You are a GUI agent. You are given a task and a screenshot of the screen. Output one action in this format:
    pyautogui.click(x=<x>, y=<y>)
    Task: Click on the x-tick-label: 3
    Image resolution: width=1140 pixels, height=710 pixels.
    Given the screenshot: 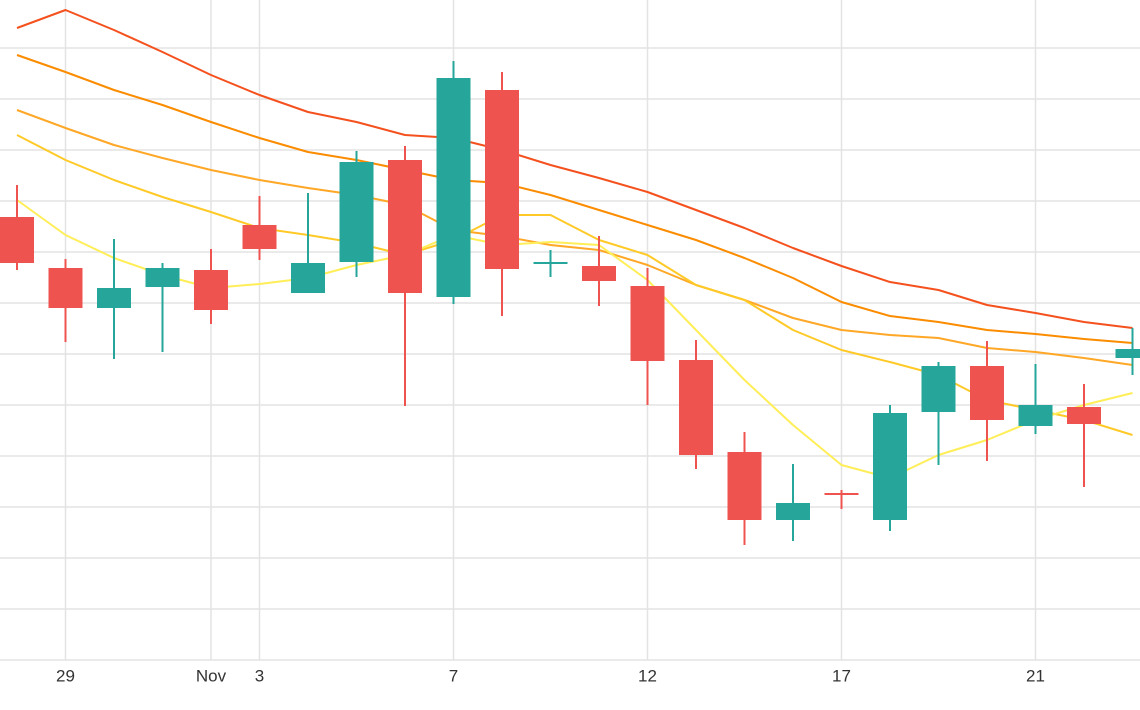 What is the action you would take?
    pyautogui.click(x=259, y=675)
    